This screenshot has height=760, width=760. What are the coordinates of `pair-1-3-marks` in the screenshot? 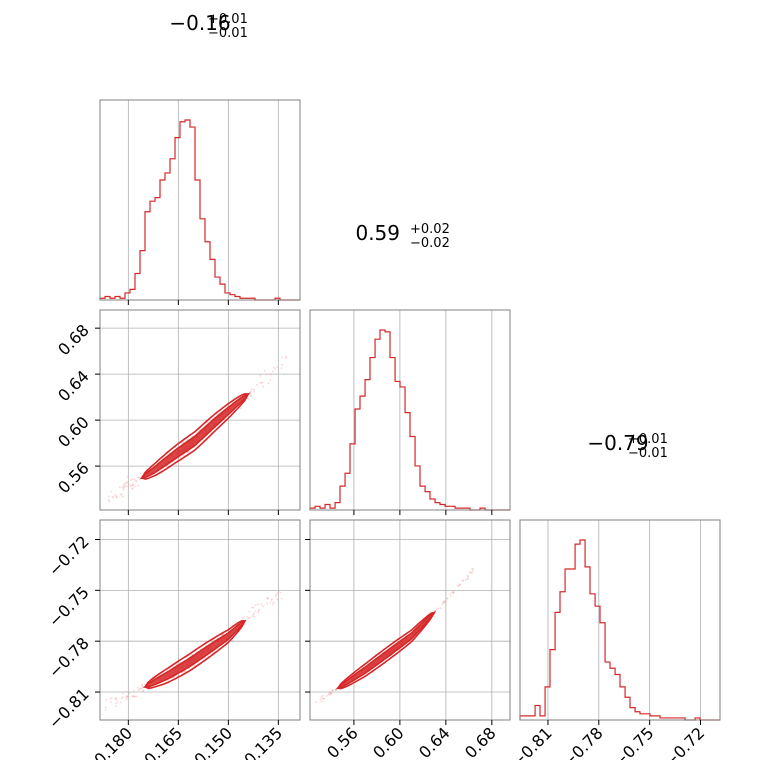 It's located at (193, 650).